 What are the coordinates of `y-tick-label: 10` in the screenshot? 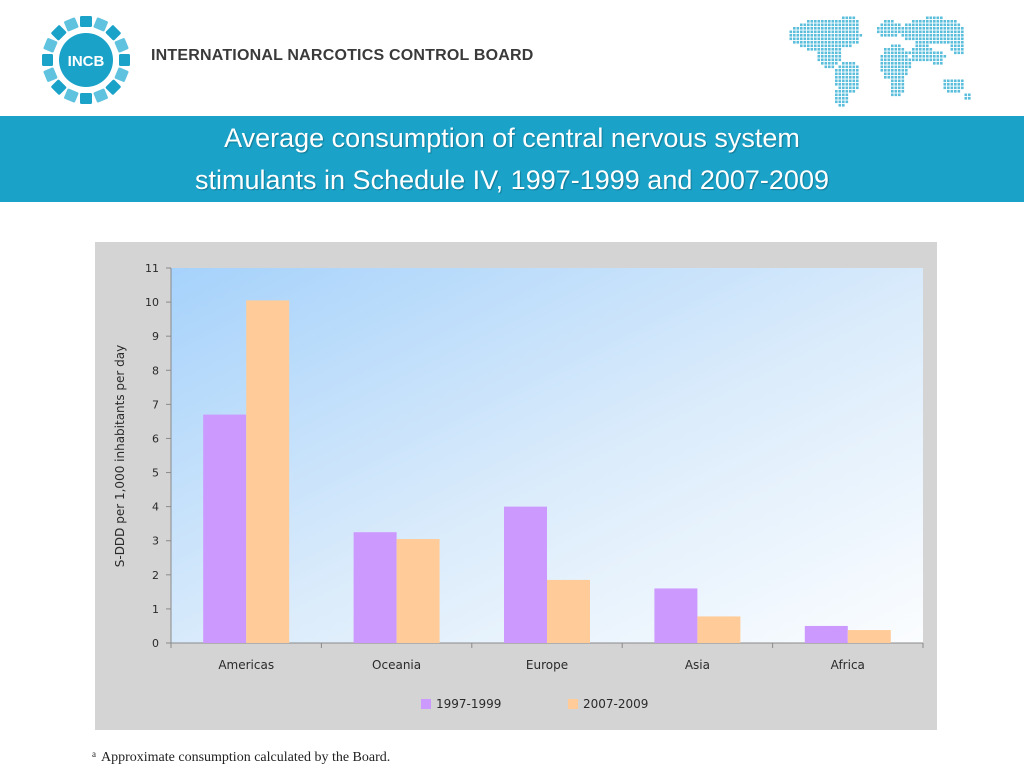 It's located at (152, 302).